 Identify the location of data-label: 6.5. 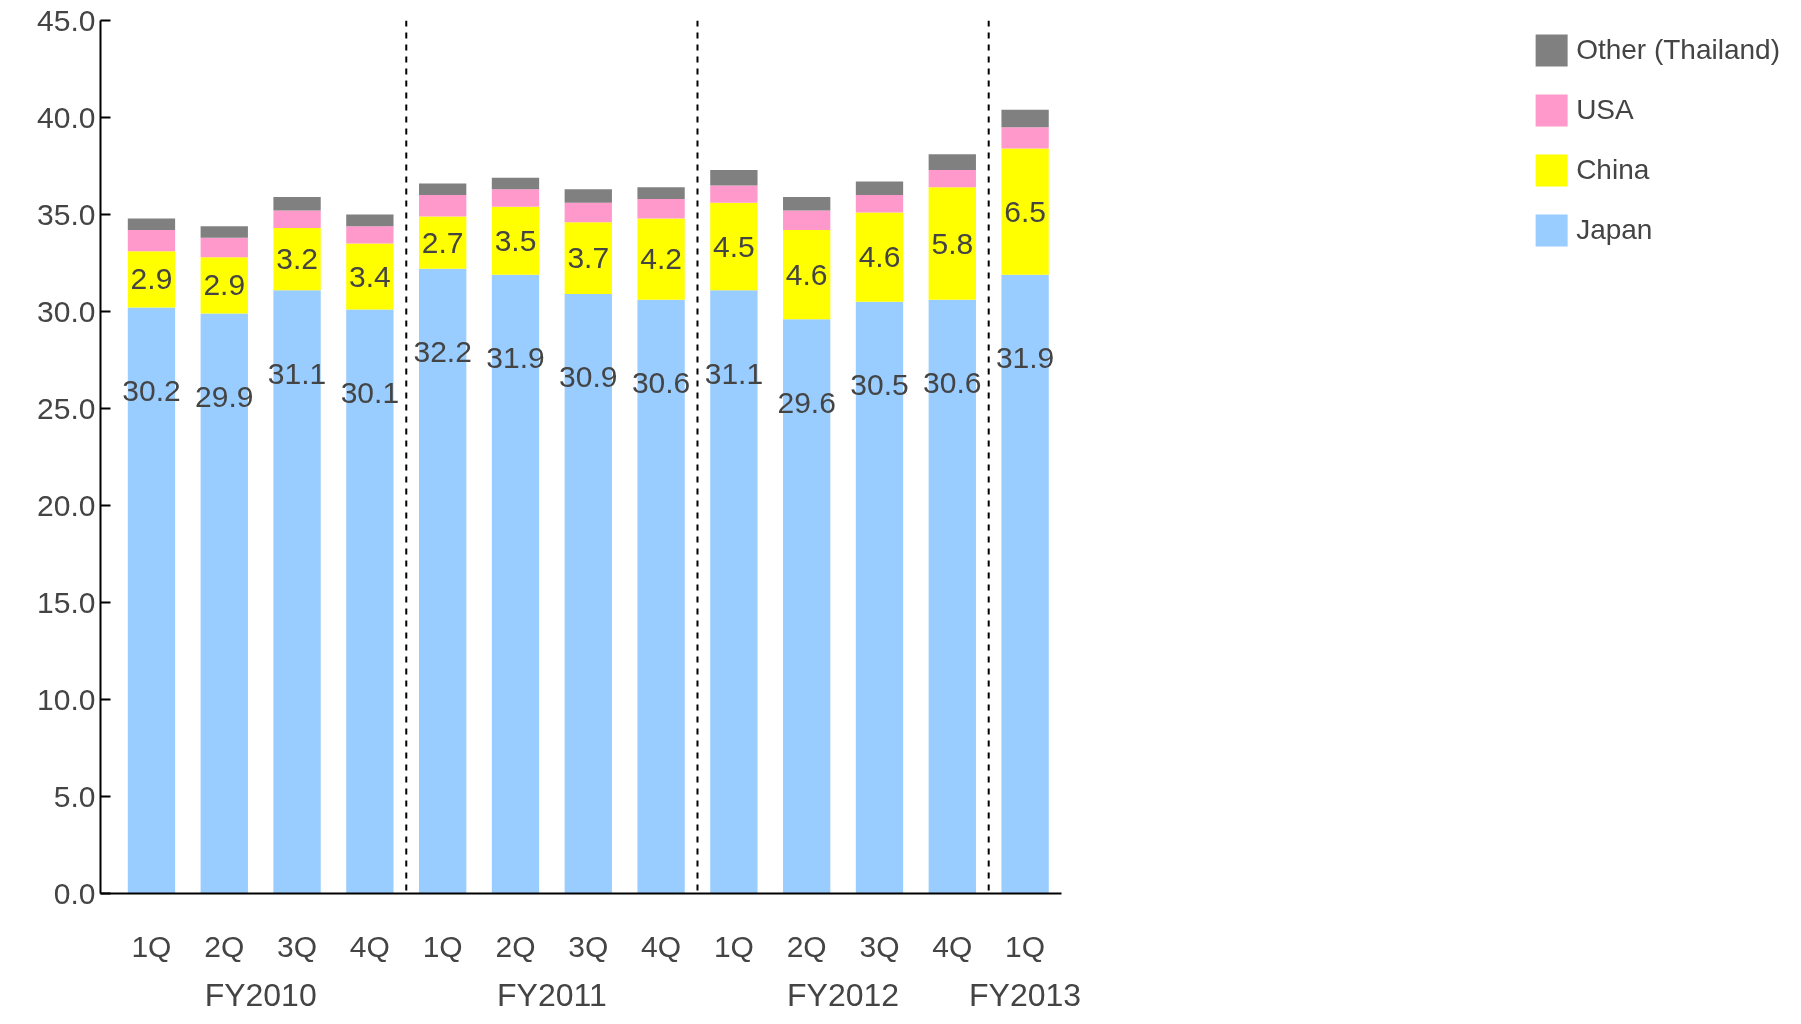
(1025, 211).